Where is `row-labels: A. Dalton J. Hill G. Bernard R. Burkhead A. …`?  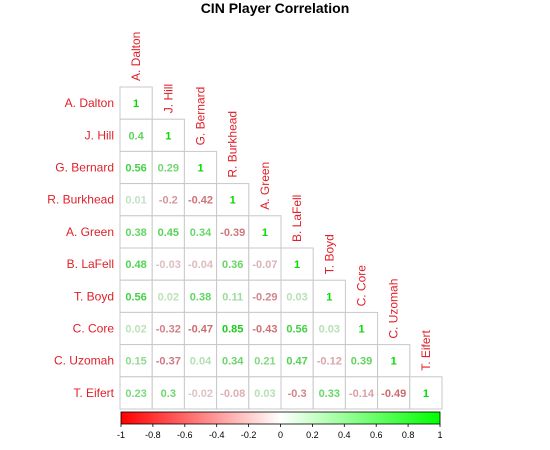 row-labels: A. Dalton J. Hill G. Bernard R. Burkhead A. … is located at coordinates (80, 248).